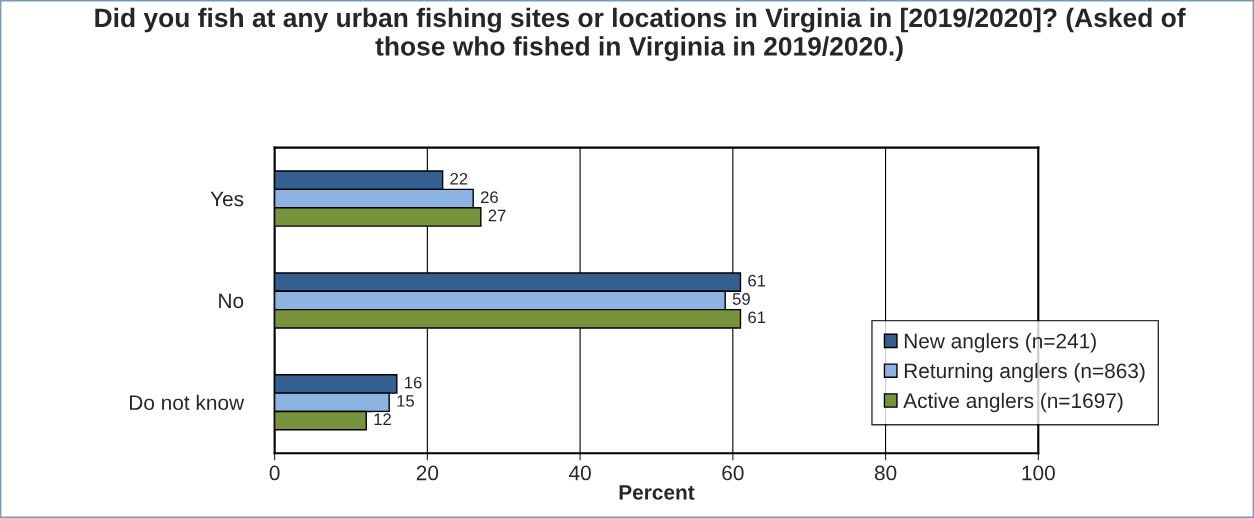 The image size is (1254, 518). Describe the element at coordinates (274, 473) in the screenshot. I see `x-tick-label: 0` at that location.